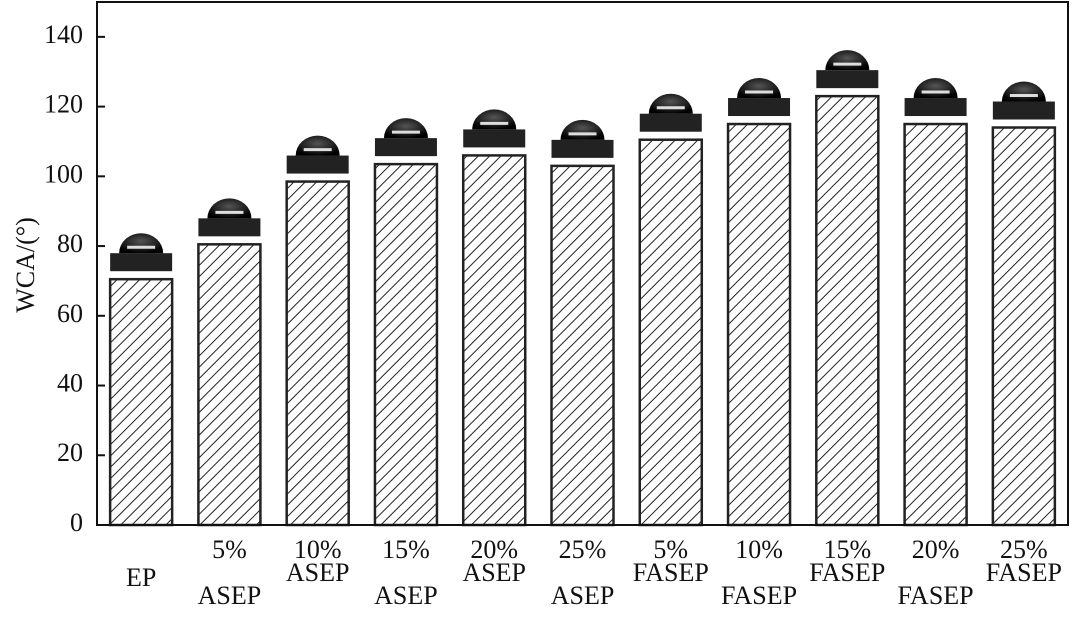  Describe the element at coordinates (70, 452) in the screenshot. I see `y-tick-label: 20` at that location.